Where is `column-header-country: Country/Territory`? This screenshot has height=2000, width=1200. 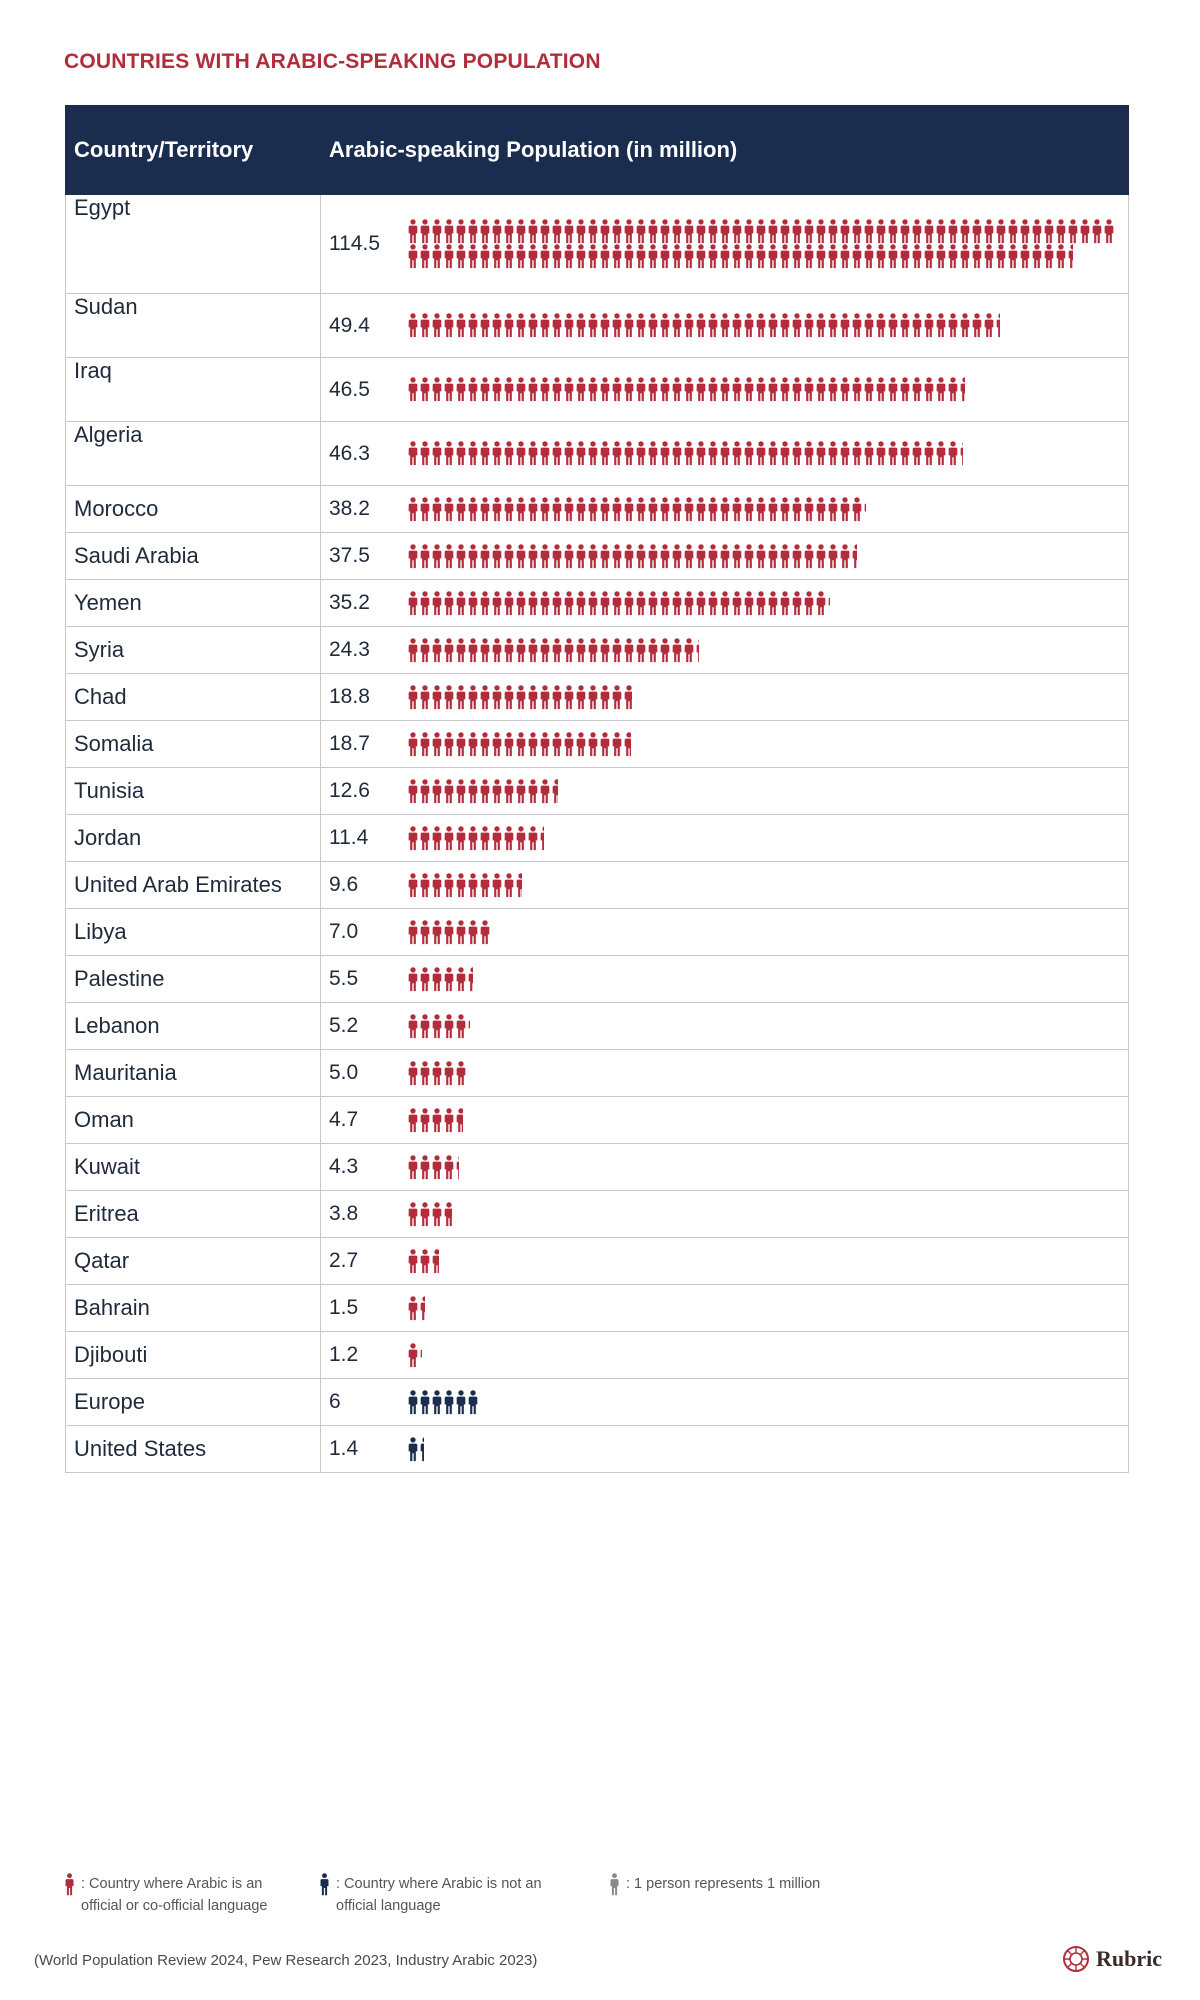 column-header-country: Country/Territory is located at coordinates (193, 150).